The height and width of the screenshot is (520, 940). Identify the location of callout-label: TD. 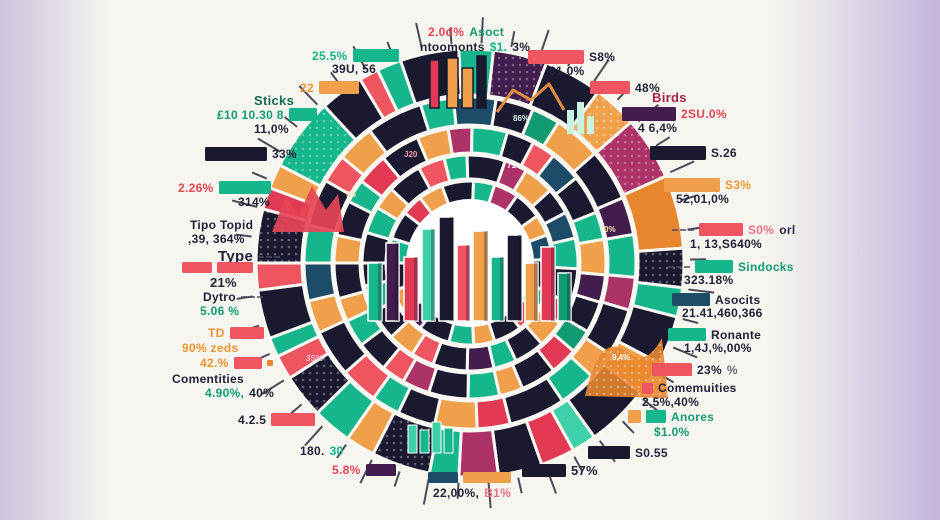
(236, 333).